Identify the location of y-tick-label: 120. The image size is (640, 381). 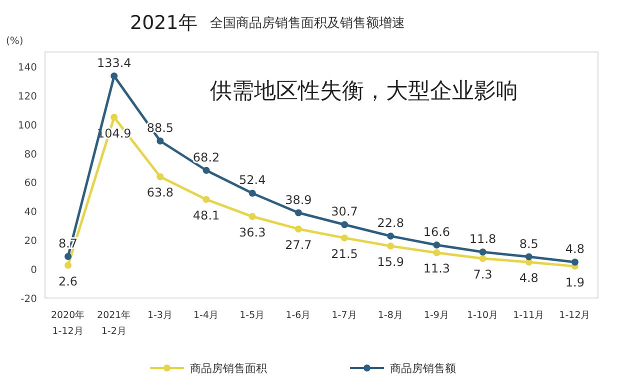
(27, 96).